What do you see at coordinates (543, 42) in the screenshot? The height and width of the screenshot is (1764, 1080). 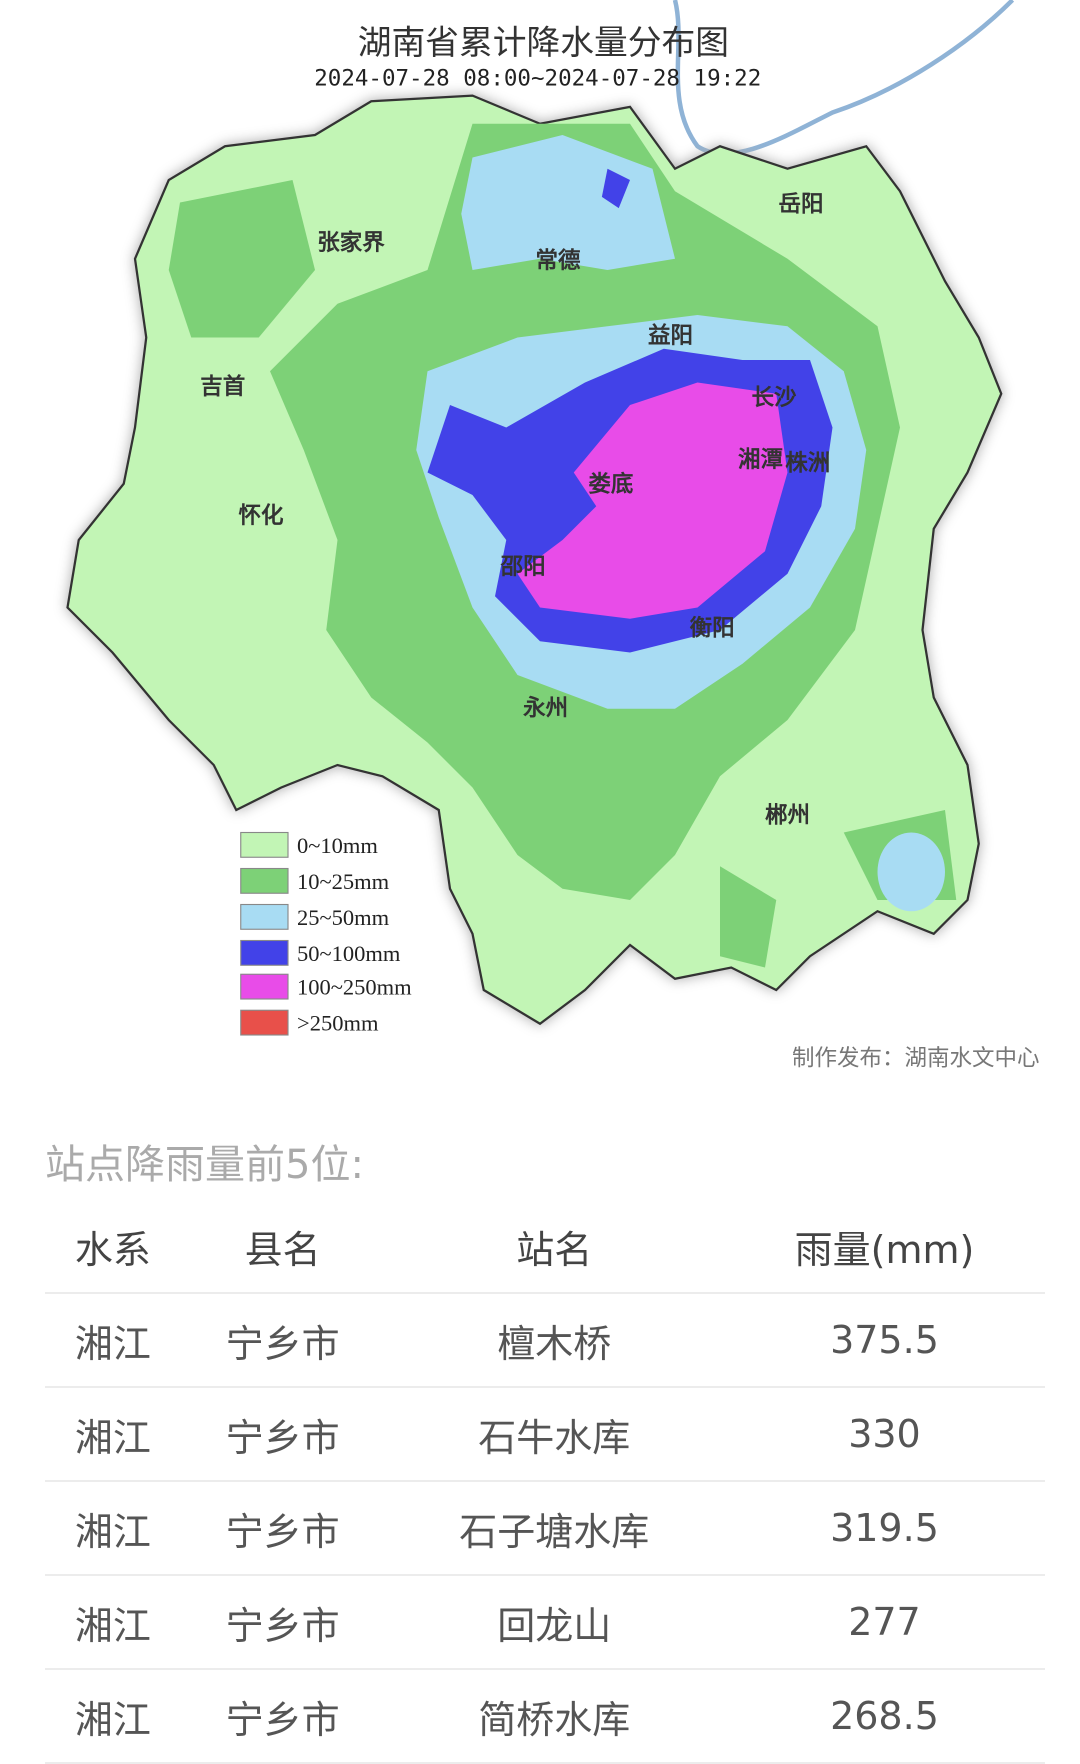 I see `map-title: 湖南省累计降水量分布图` at bounding box center [543, 42].